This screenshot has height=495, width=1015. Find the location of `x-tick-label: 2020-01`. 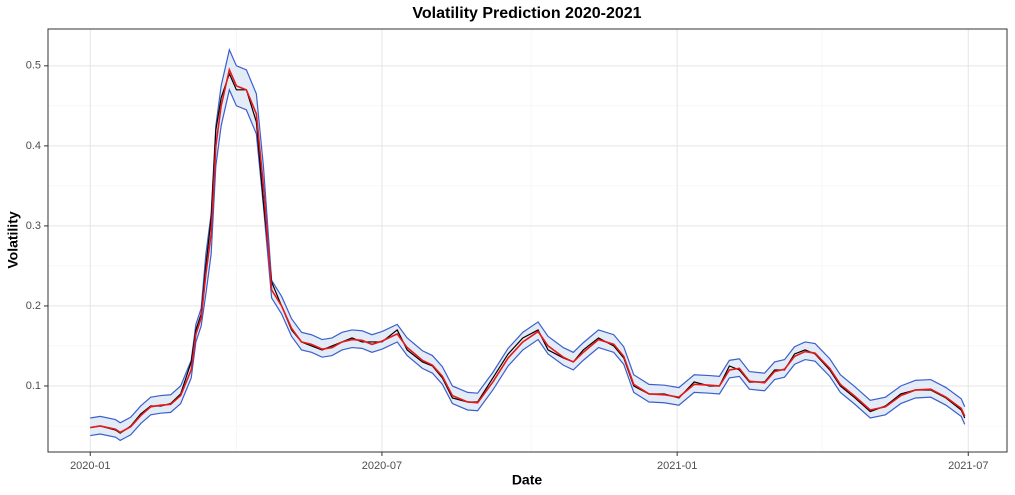

x-tick-label: 2020-01 is located at coordinates (90, 466).